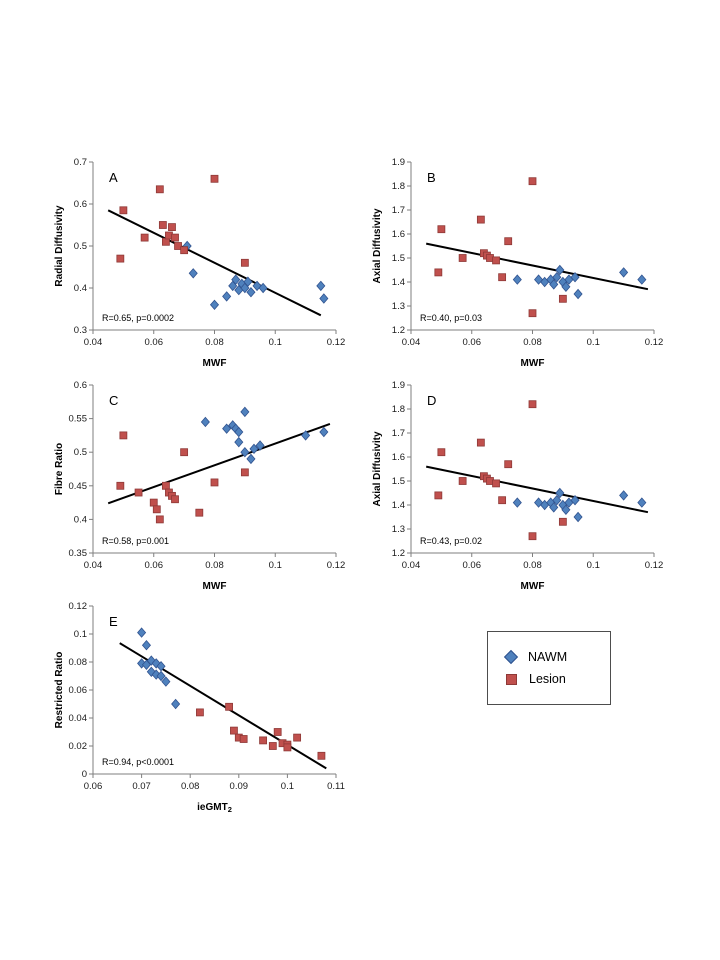 This screenshot has height=960, width=720. I want to click on panel-letter: B, so click(431, 177).